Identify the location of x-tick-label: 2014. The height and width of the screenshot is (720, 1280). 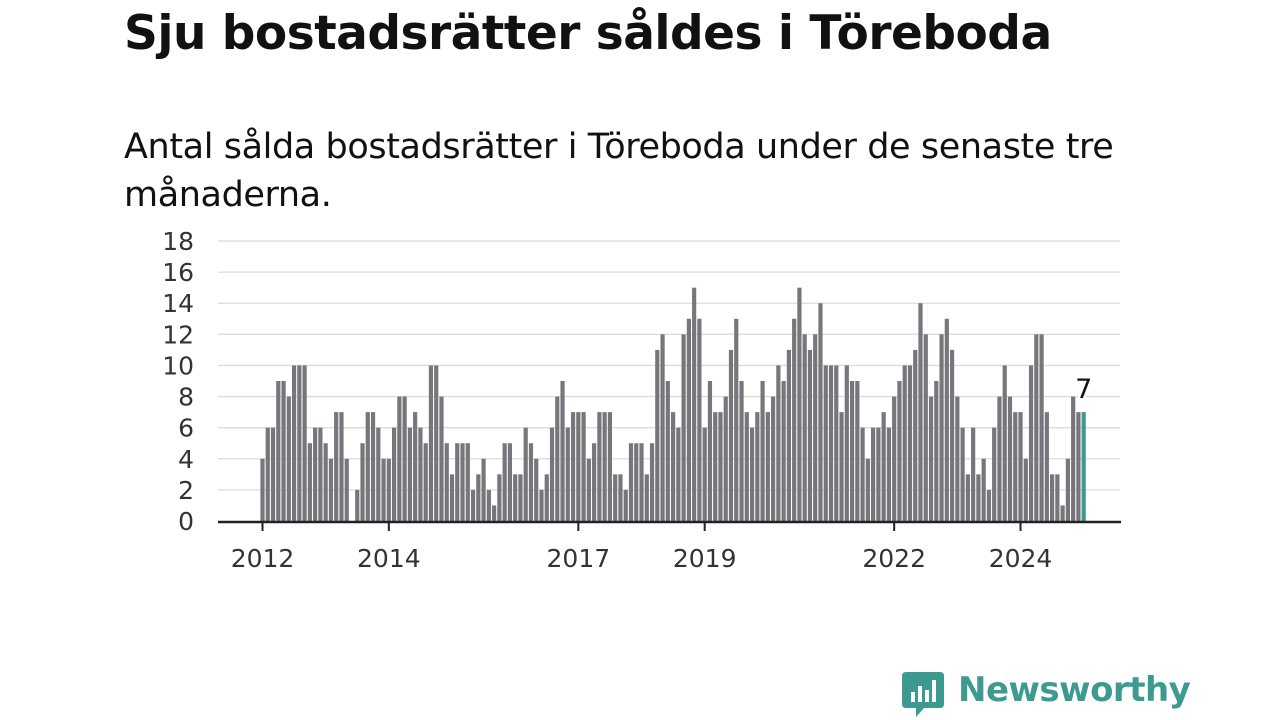
(389, 558).